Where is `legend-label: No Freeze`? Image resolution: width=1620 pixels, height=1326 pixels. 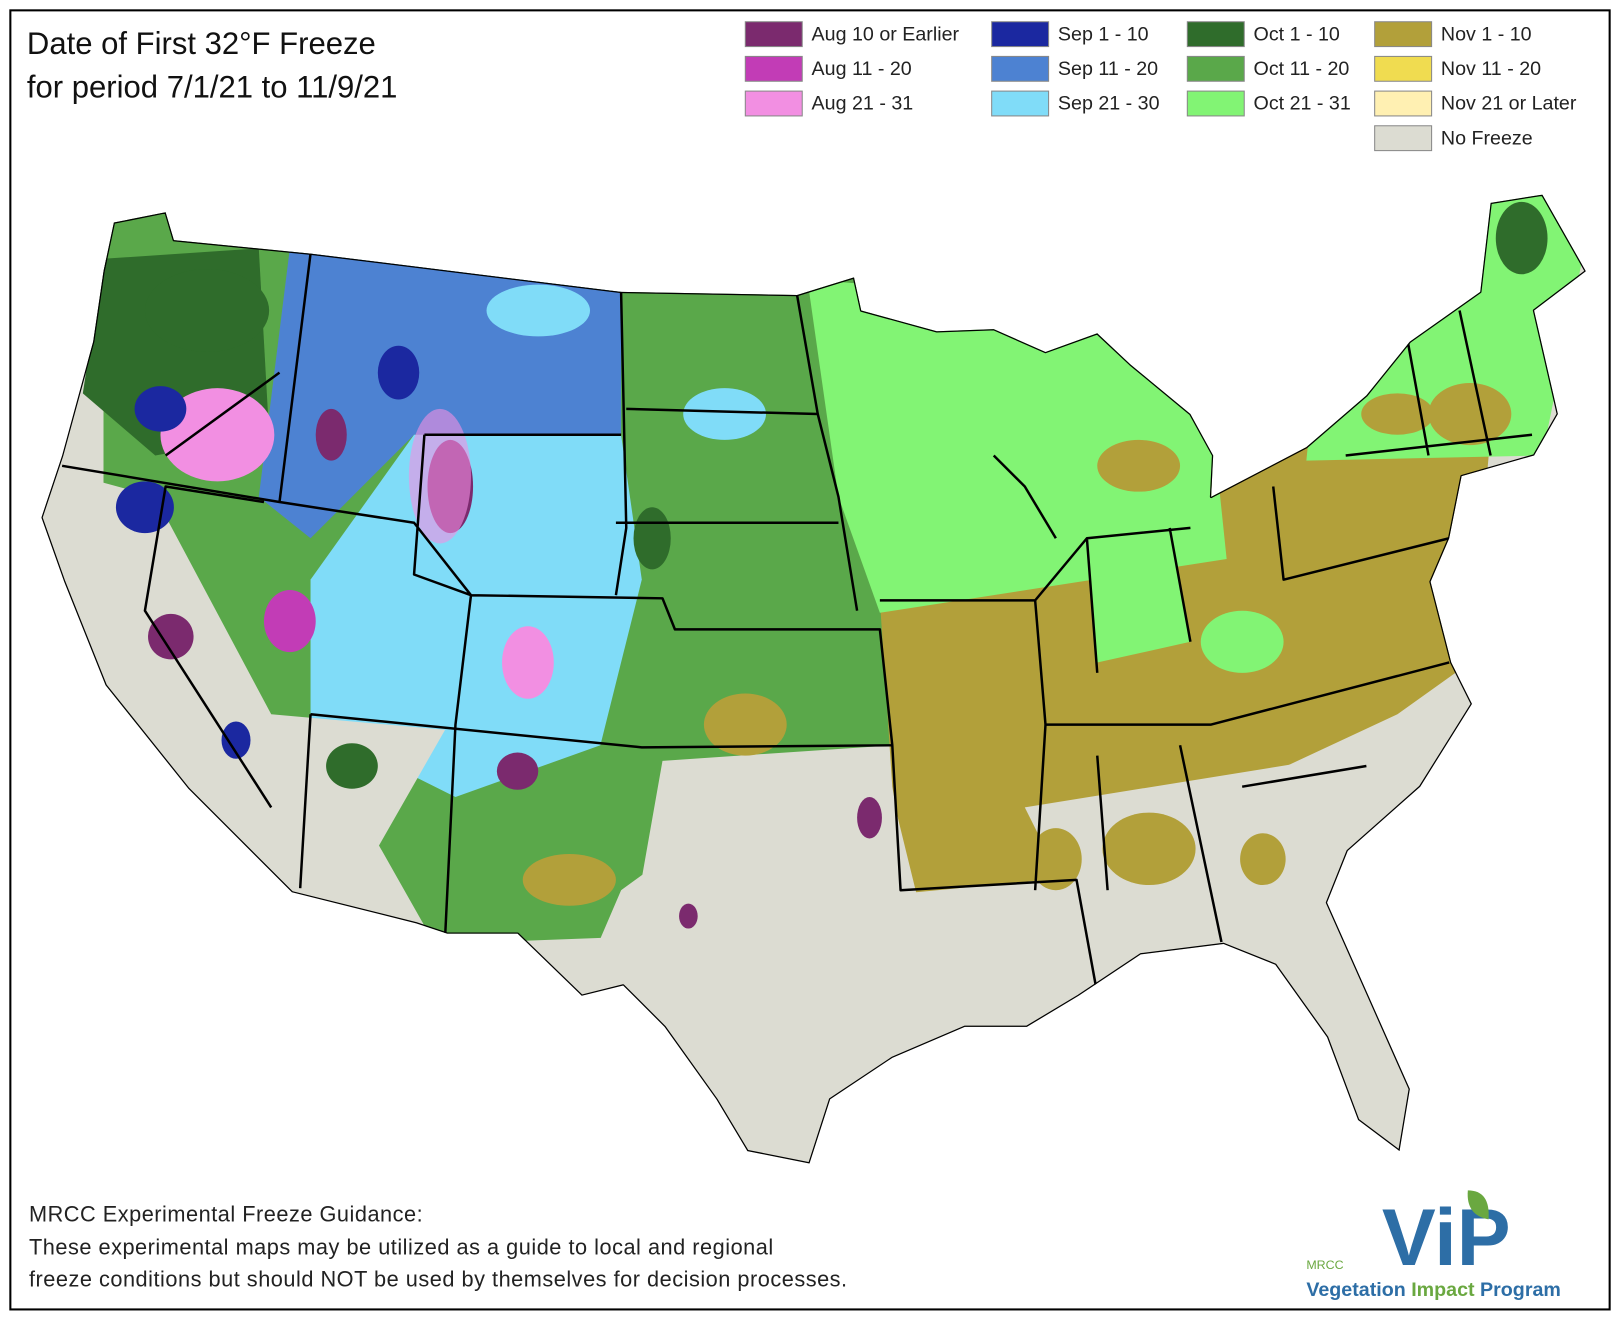 legend-label: No Freeze is located at coordinates (1487, 138).